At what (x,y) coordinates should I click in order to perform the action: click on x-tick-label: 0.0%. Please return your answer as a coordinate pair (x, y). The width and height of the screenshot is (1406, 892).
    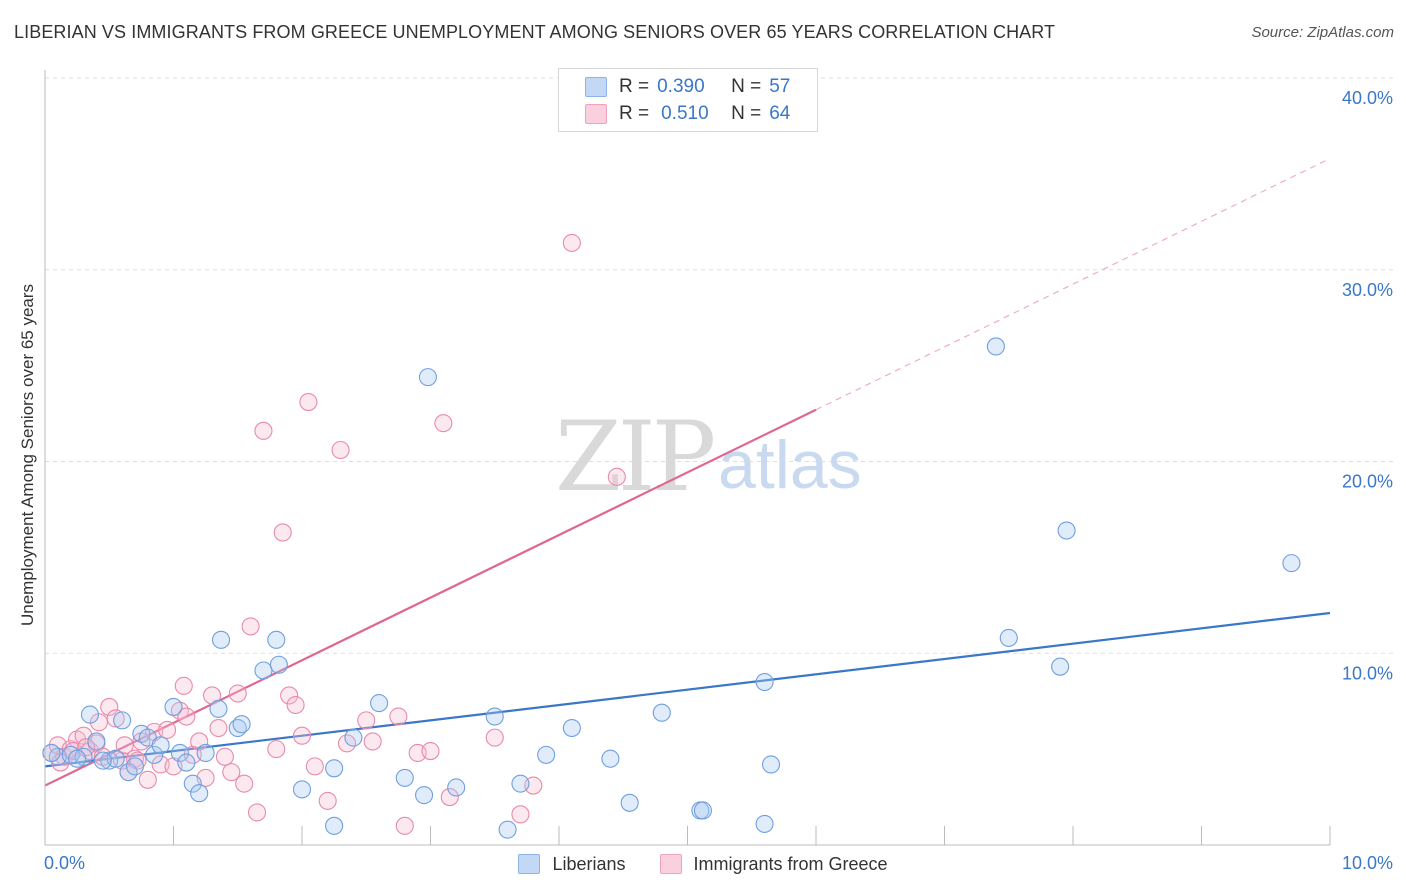
    Looking at the image, I should click on (64, 863).